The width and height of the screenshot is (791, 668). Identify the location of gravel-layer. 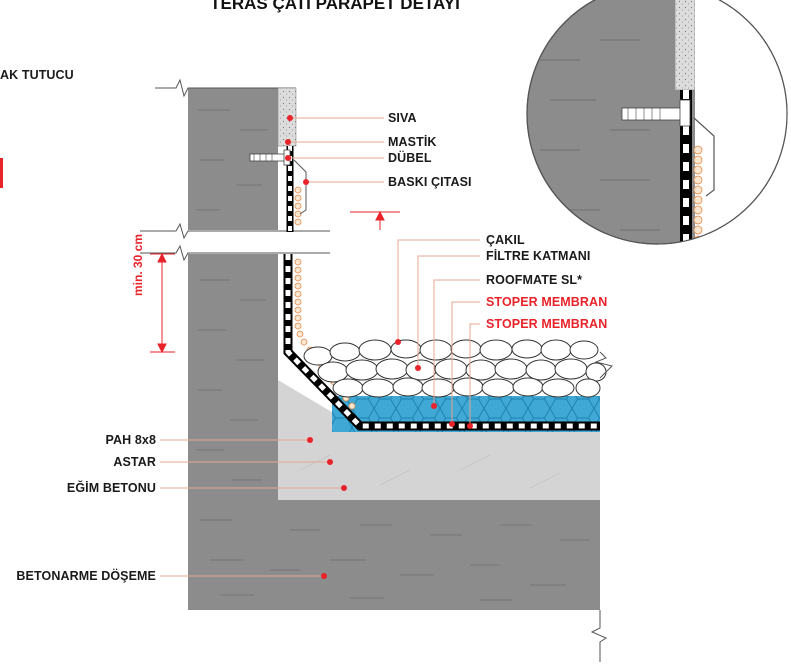
(455, 368).